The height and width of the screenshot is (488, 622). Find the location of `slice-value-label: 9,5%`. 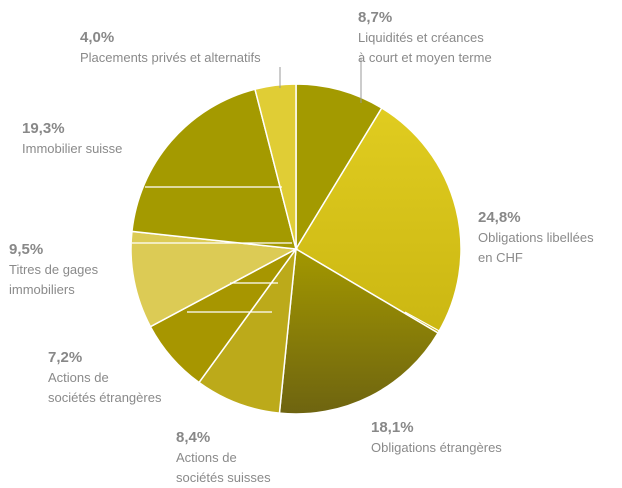

slice-value-label: 9,5% is located at coordinates (26, 249).